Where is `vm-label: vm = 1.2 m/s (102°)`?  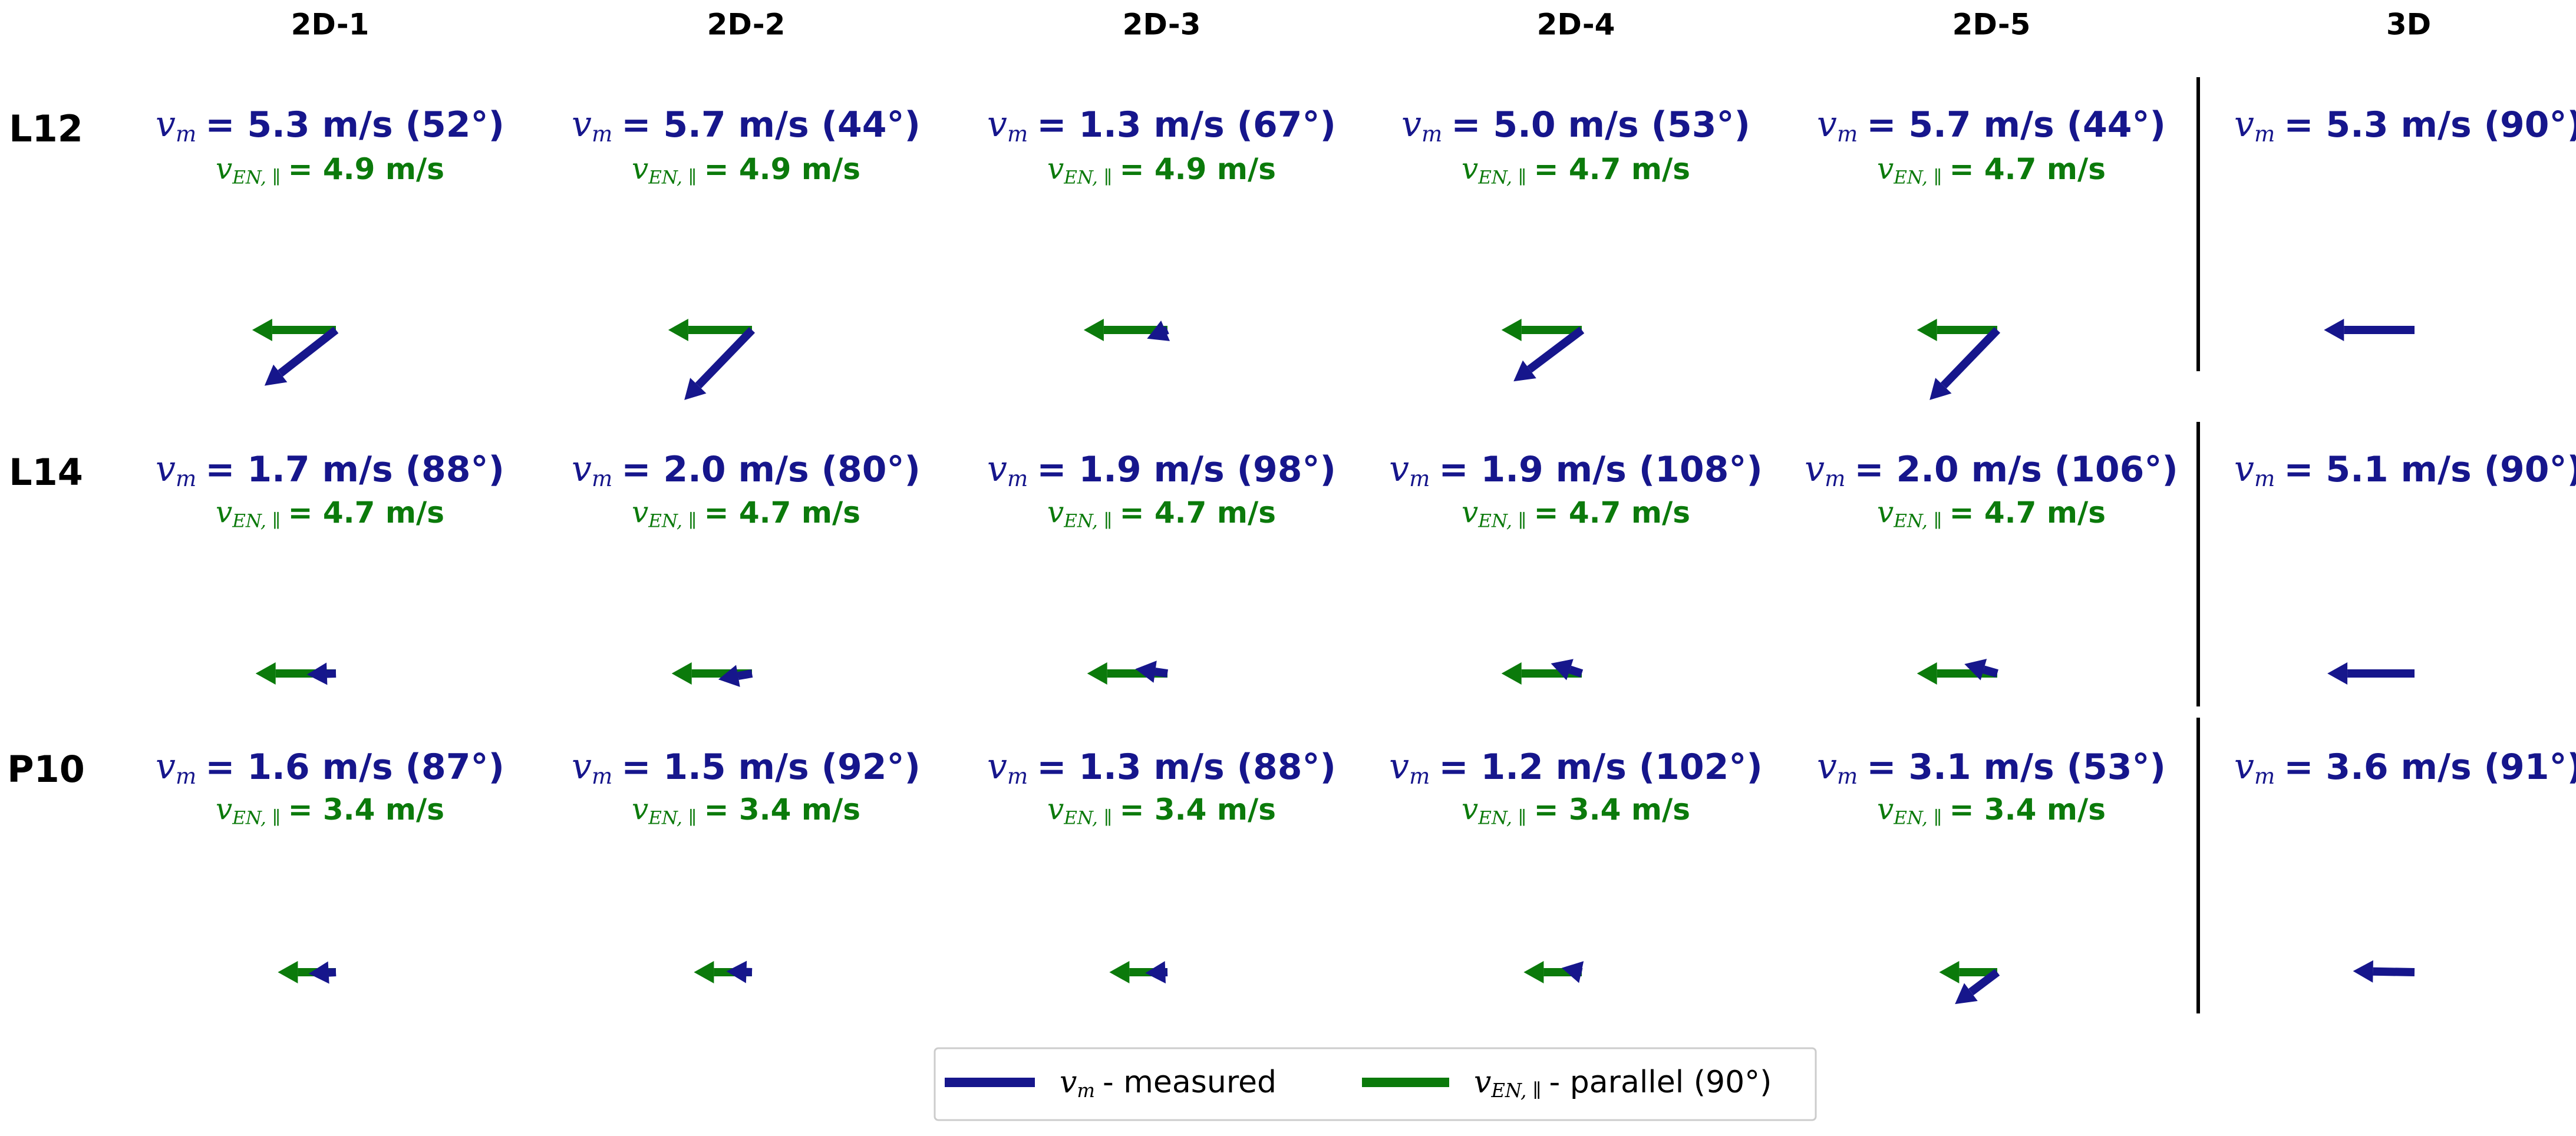
vm-label: vm = 1.2 m/s (102°) is located at coordinates (1576, 767).